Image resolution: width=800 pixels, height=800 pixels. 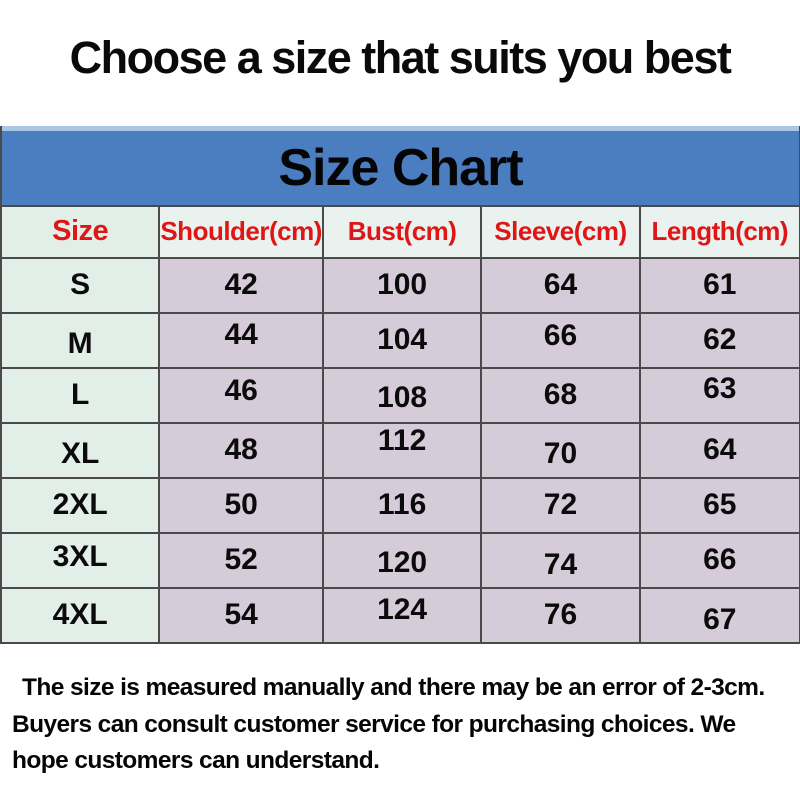 I want to click on column-header-sleeve: Sleeve(cm), so click(x=561, y=232).